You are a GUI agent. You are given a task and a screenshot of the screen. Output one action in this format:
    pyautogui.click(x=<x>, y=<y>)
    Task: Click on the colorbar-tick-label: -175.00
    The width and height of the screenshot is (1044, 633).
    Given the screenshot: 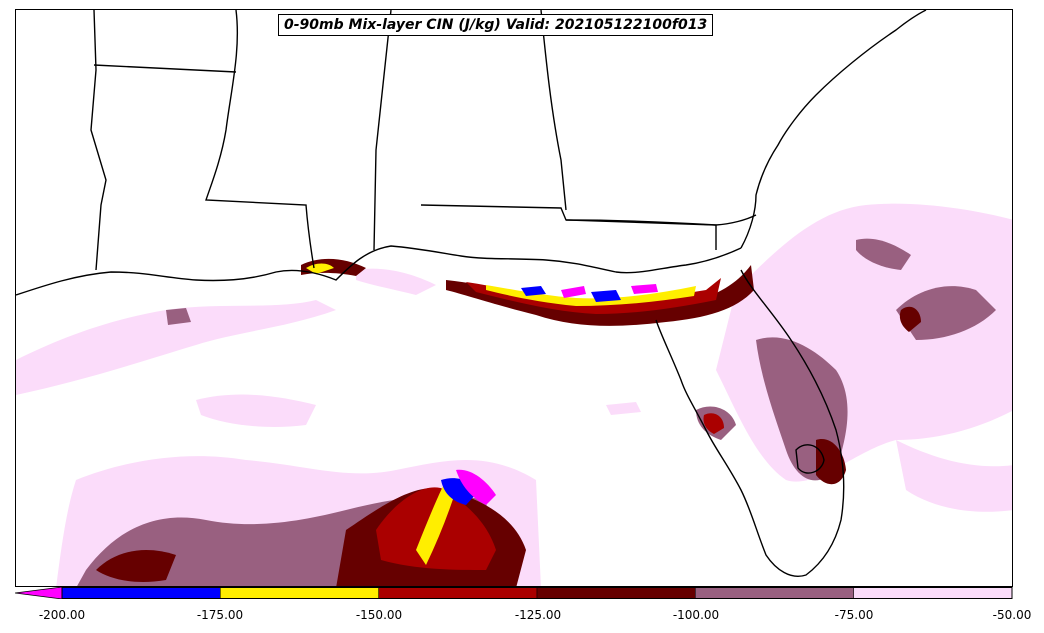 What is the action you would take?
    pyautogui.click(x=220, y=615)
    